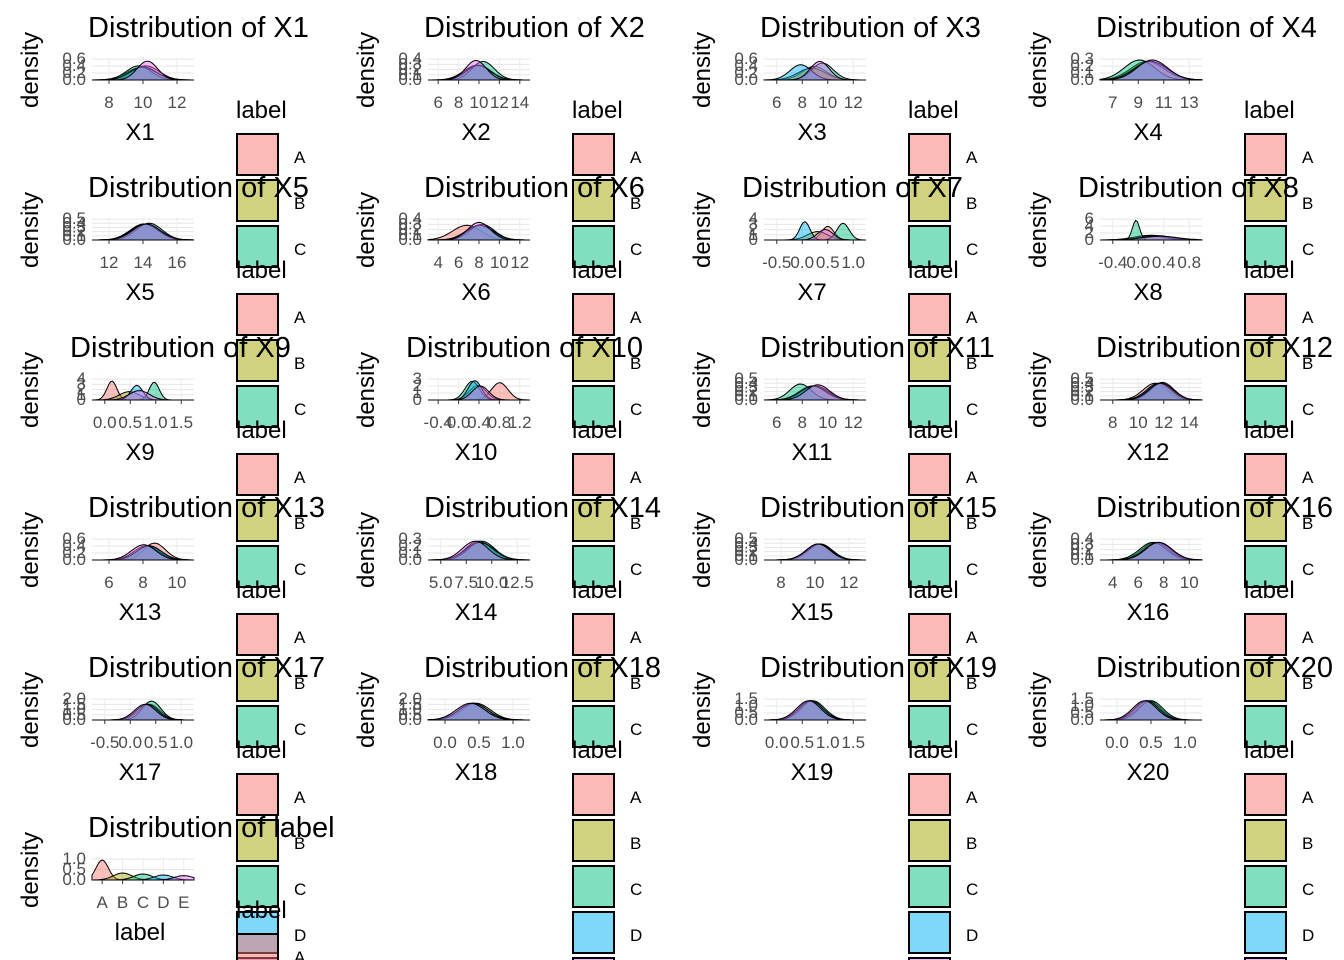 The width and height of the screenshot is (1344, 960). What do you see at coordinates (476, 452) in the screenshot?
I see `x-axis-title: X10` at bounding box center [476, 452].